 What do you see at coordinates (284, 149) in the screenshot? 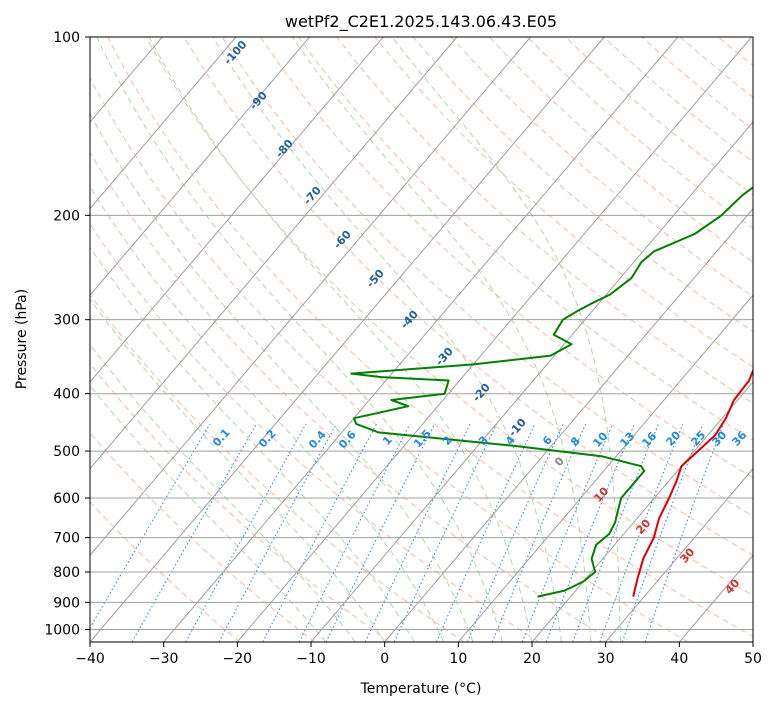
I see `dry-adiabat-label: -80` at bounding box center [284, 149].